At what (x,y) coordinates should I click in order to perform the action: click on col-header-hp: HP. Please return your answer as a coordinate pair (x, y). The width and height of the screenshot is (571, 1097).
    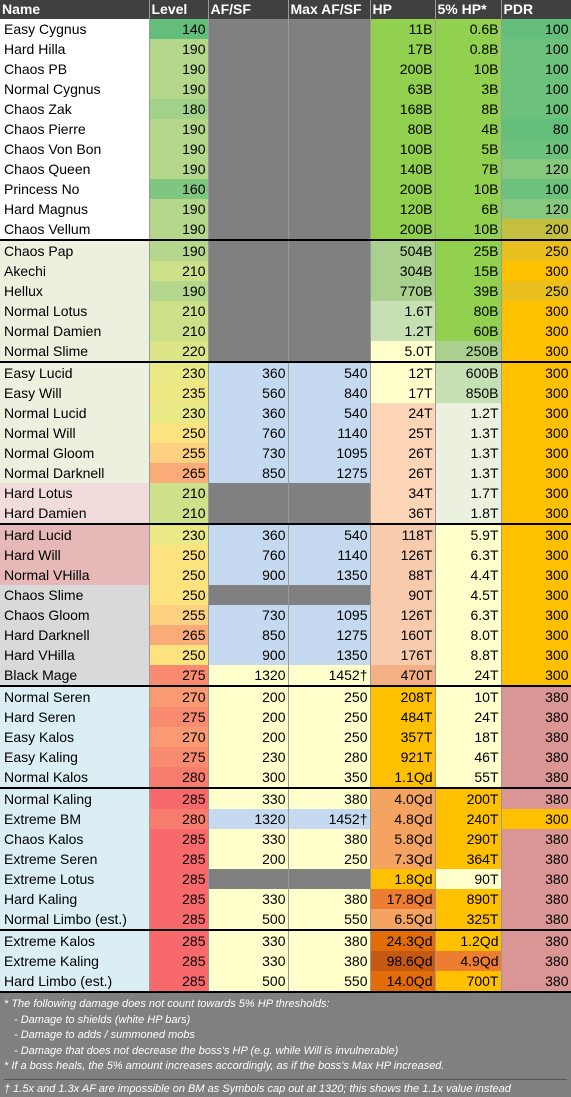
    Looking at the image, I should click on (402, 9).